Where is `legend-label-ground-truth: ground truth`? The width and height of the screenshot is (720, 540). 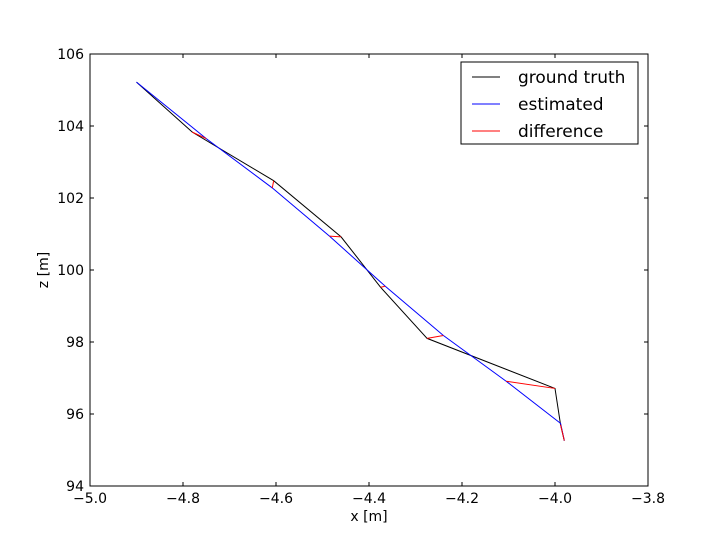
legend-label-ground-truth: ground truth is located at coordinates (571, 78).